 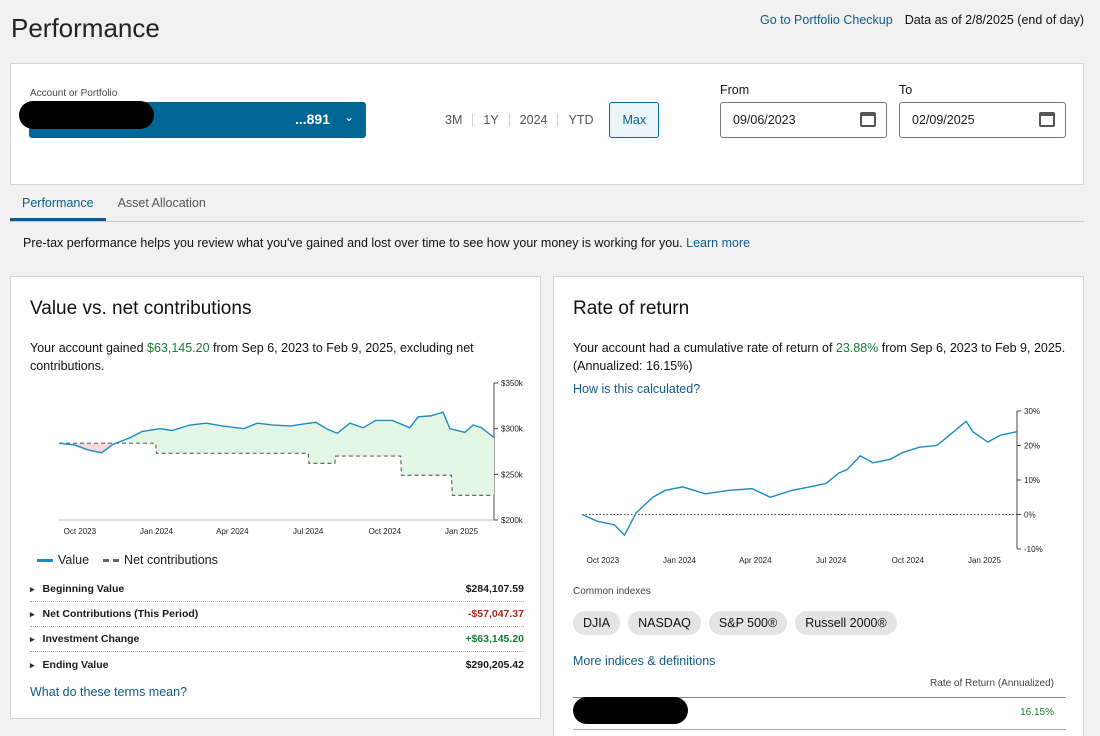 I want to click on y-tick-label: 20%, so click(x=1032, y=446).